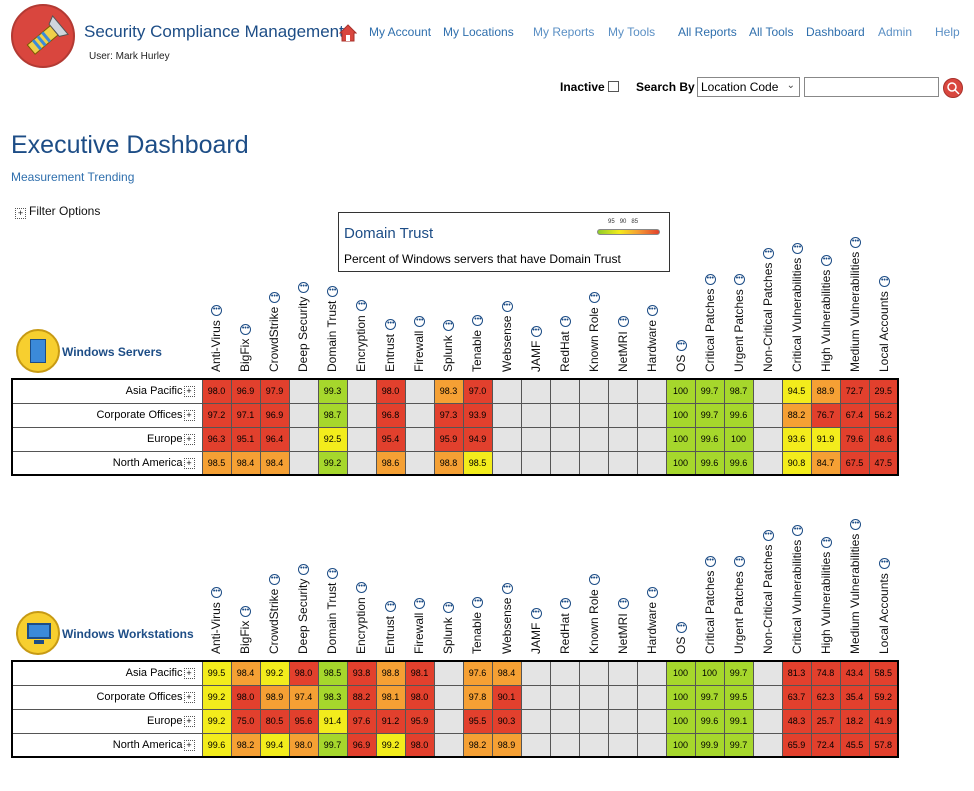  I want to click on measurement-trending-link: Measurement Trending, so click(73, 177).